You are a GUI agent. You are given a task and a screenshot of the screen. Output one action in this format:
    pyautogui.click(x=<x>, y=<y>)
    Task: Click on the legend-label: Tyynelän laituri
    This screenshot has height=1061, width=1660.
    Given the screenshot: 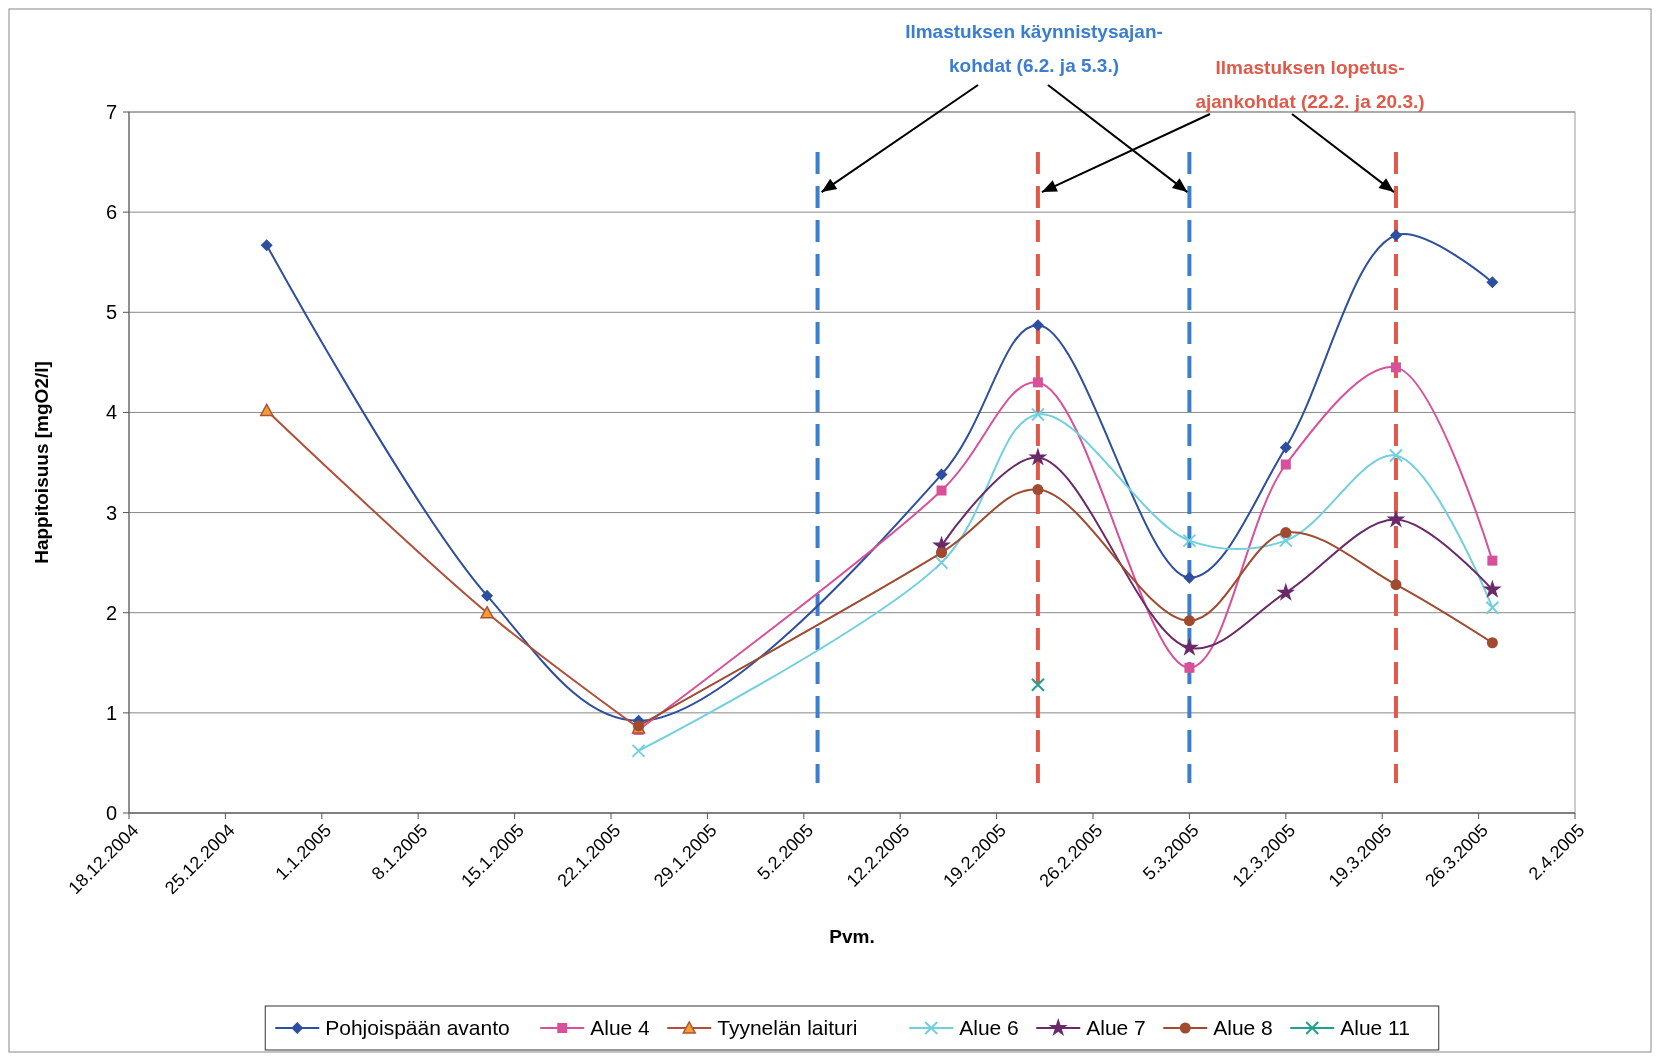 What is the action you would take?
    pyautogui.click(x=787, y=1028)
    